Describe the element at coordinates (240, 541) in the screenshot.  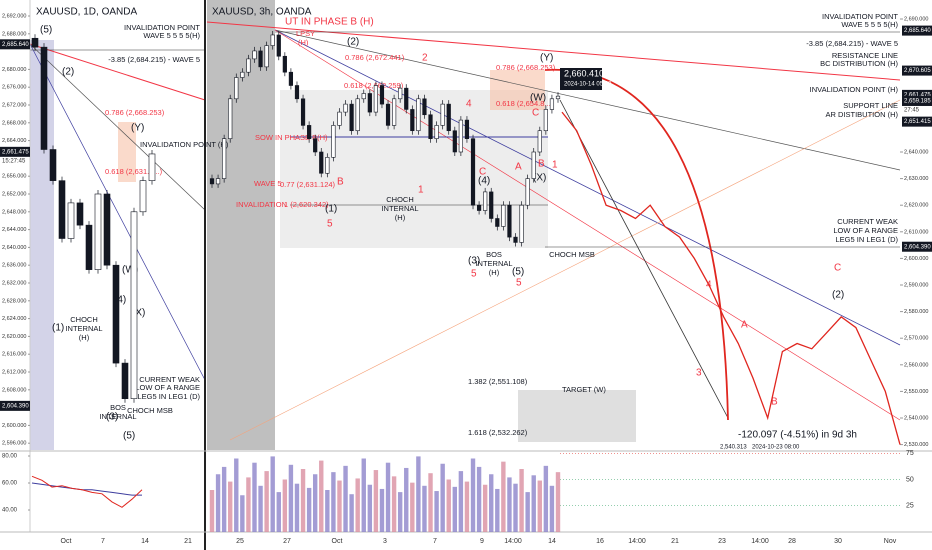
I see `time-label: 25` at that location.